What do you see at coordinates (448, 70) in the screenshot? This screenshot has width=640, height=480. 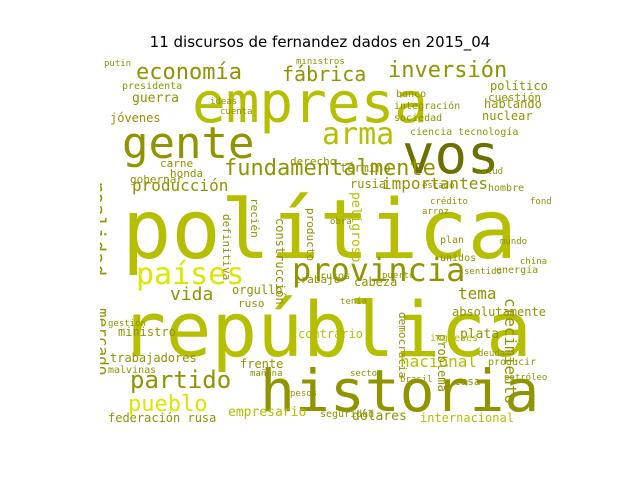 I see `cloud-word: inversión` at bounding box center [448, 70].